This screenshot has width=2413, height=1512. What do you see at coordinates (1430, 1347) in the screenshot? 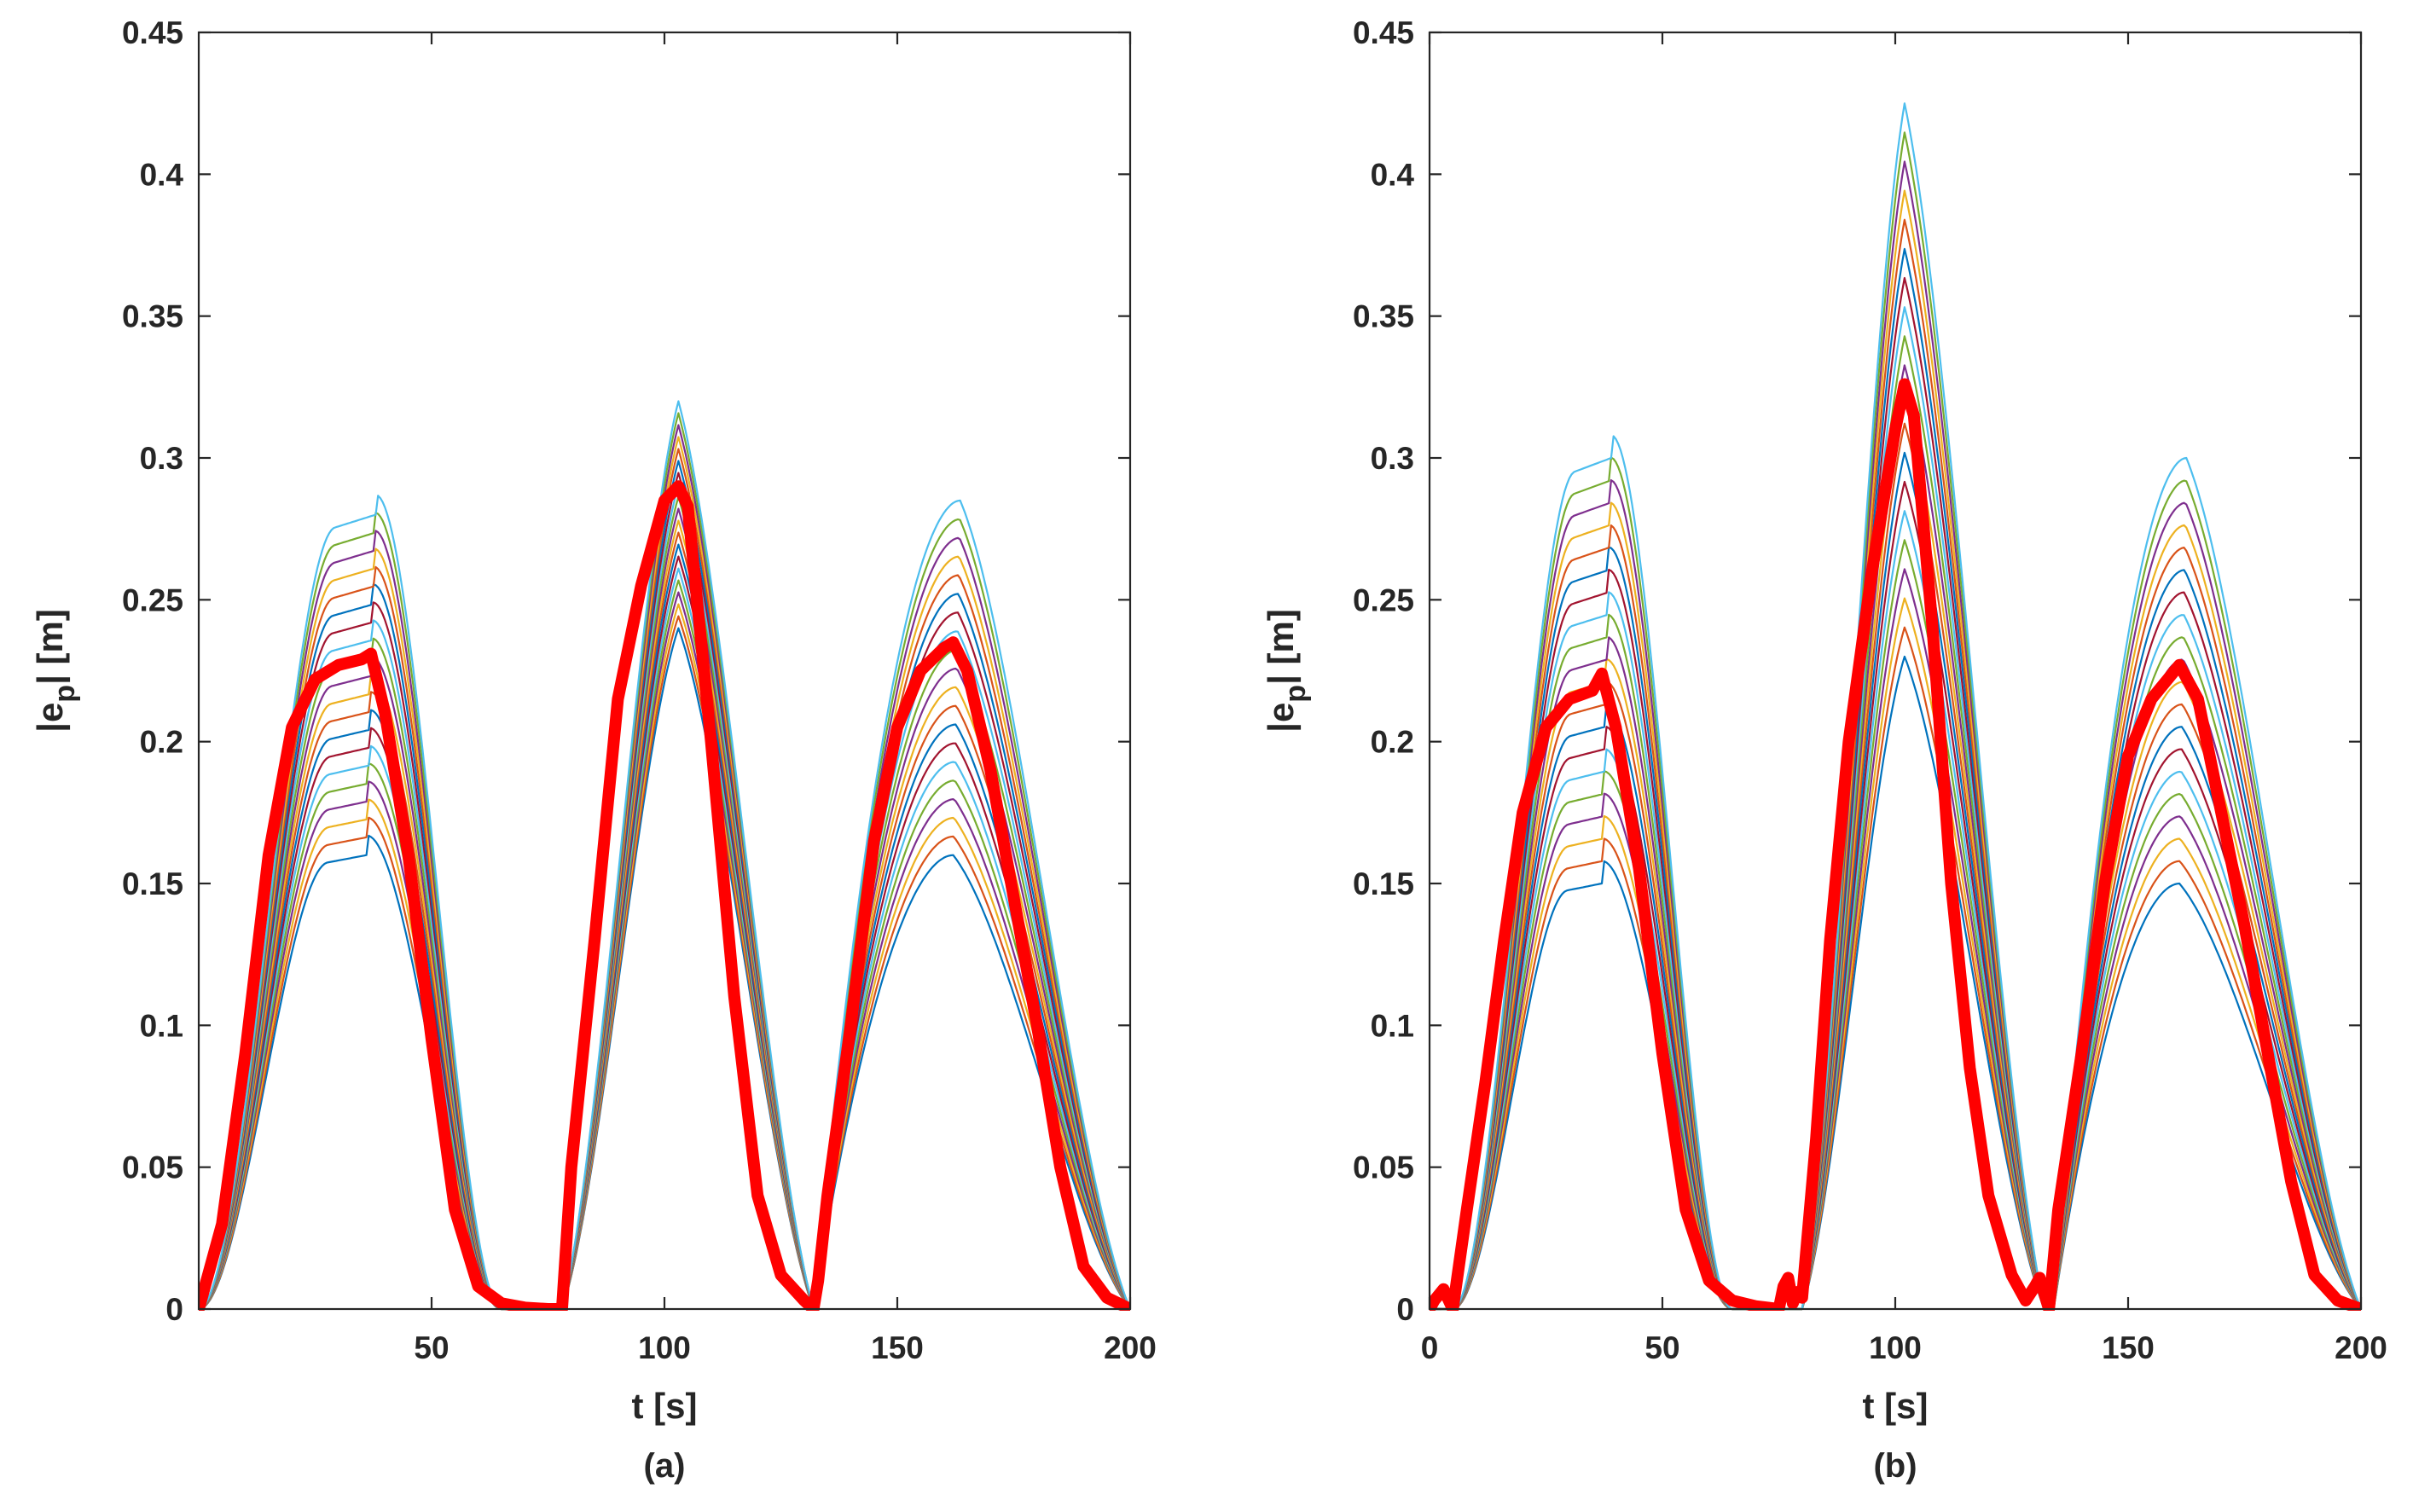
I see `x-tick-label: 0` at bounding box center [1430, 1347].